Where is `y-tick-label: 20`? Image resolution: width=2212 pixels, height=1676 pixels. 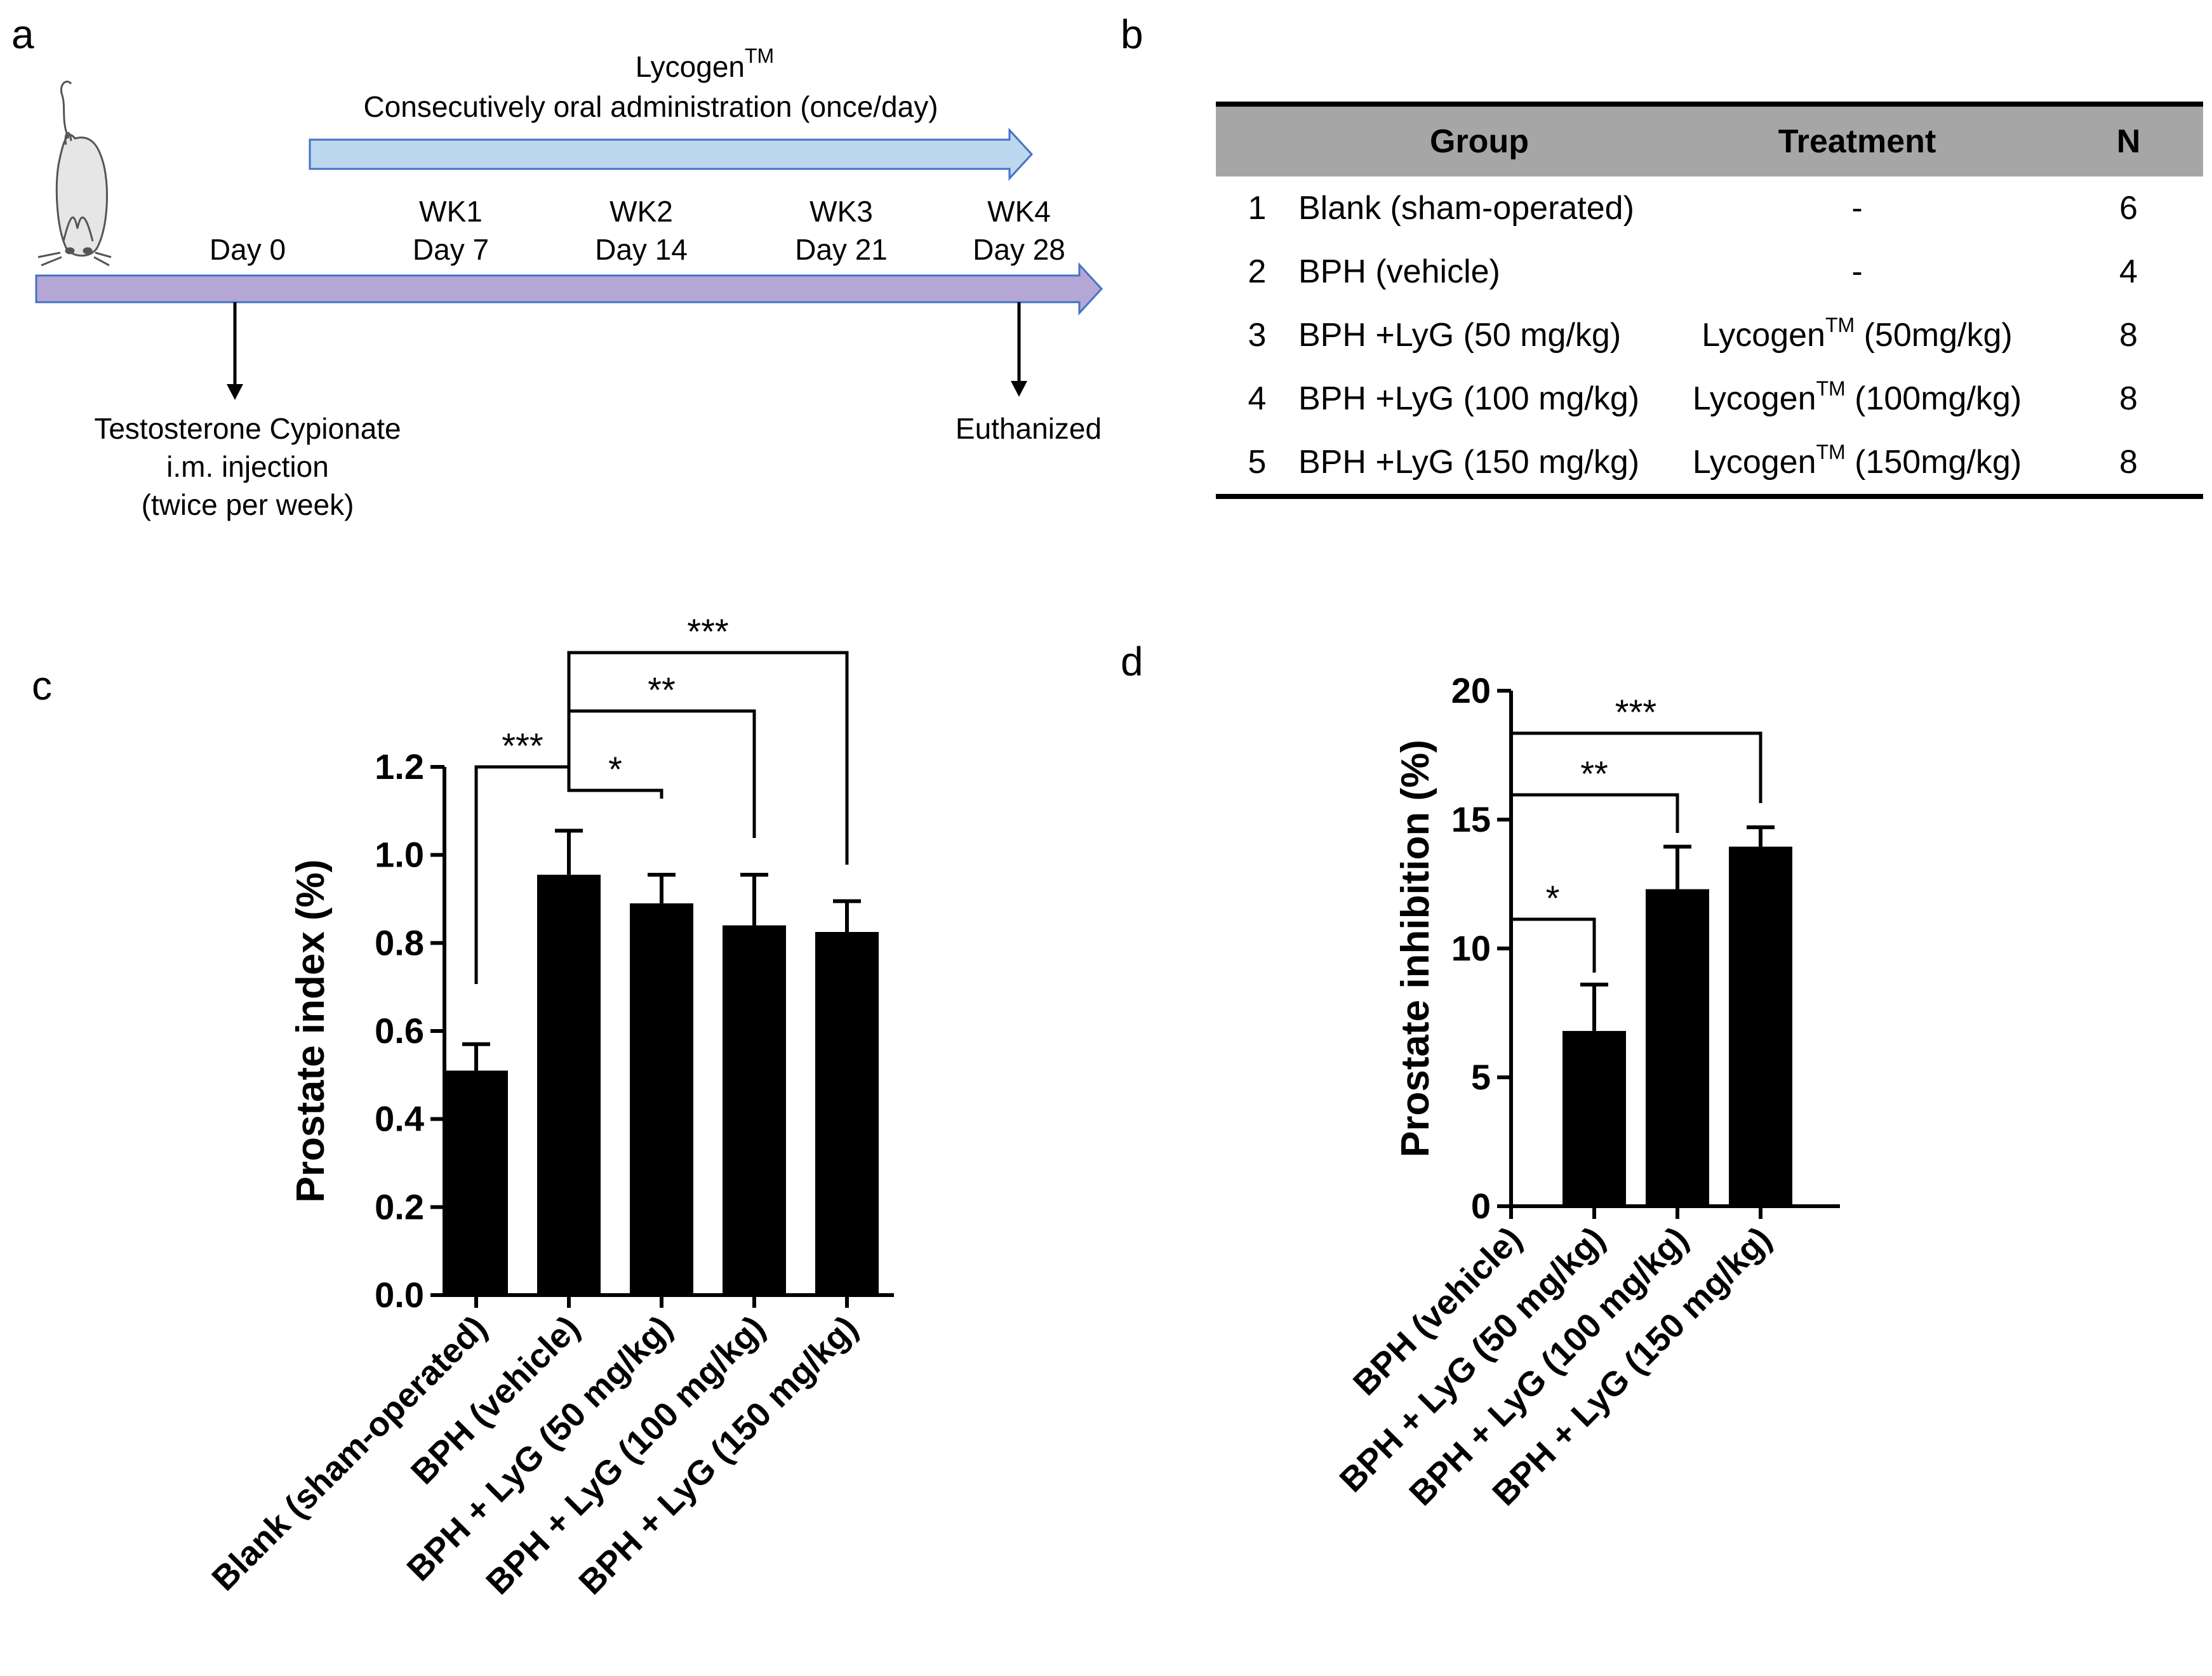 y-tick-label: 20 is located at coordinates (1471, 690).